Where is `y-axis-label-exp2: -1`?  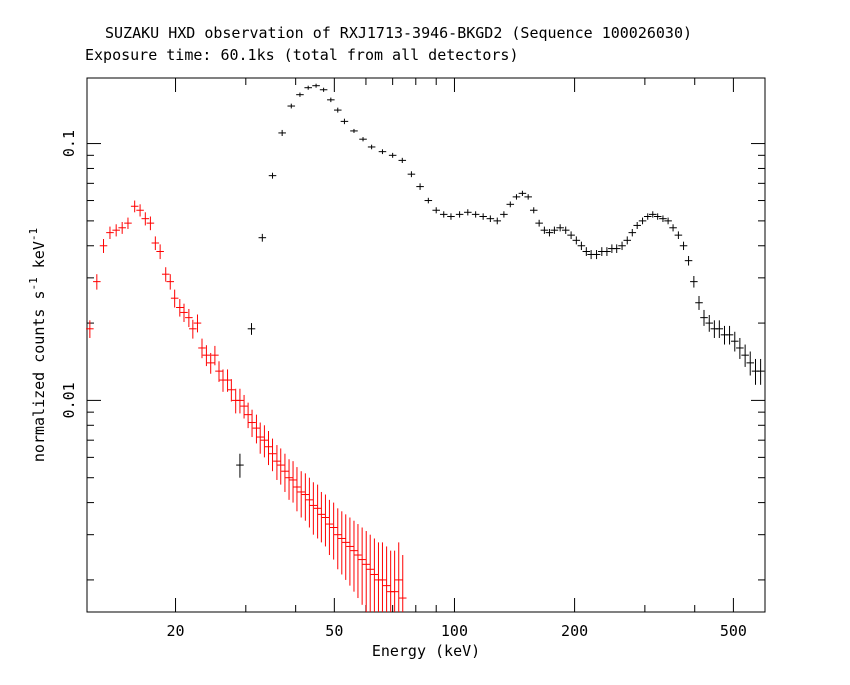
y-axis-label-exp2: -1 is located at coordinates (33, 234).